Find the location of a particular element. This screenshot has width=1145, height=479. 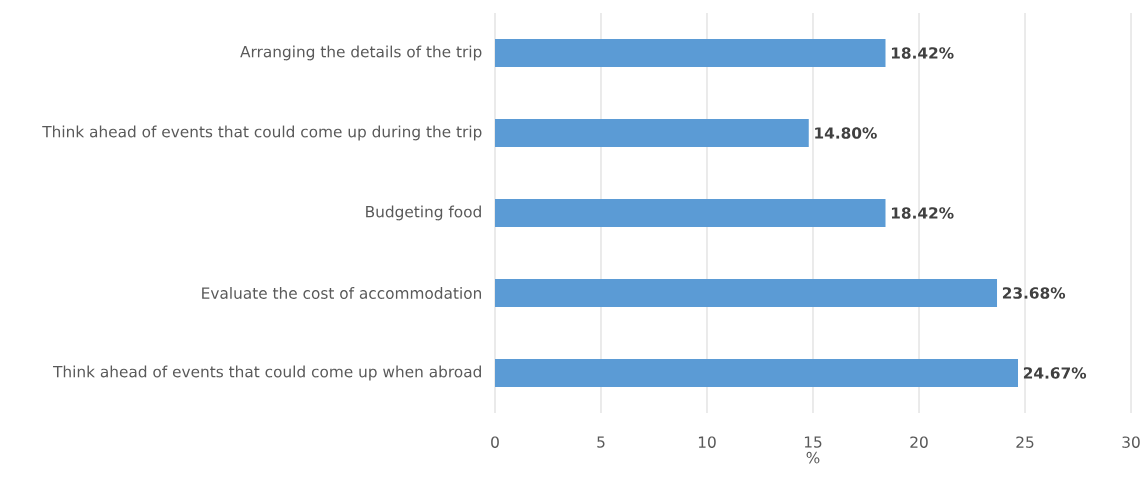

x-tick-label: 15 is located at coordinates (813, 442).